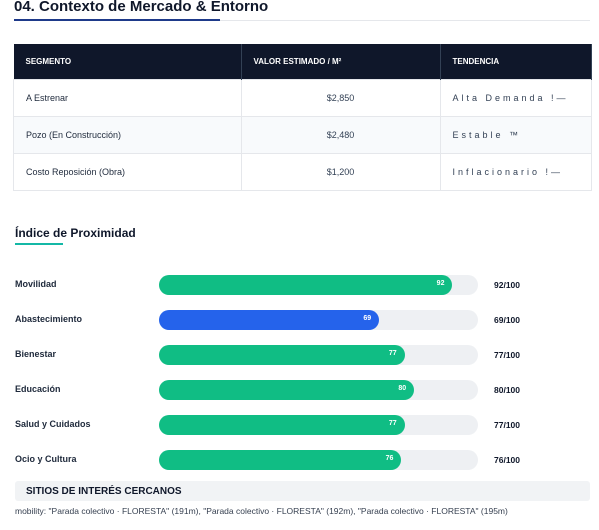  Describe the element at coordinates (117, 20) in the screenshot. I see `title-underline` at that location.